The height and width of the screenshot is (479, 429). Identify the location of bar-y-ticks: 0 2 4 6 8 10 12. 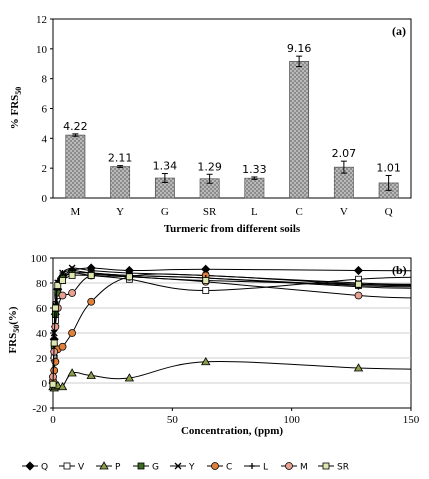
(44, 109).